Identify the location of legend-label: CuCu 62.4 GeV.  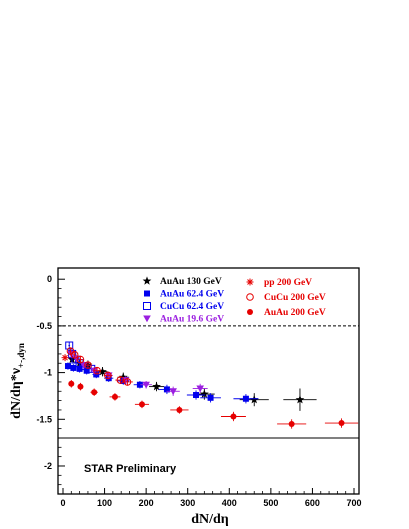
(192, 307).